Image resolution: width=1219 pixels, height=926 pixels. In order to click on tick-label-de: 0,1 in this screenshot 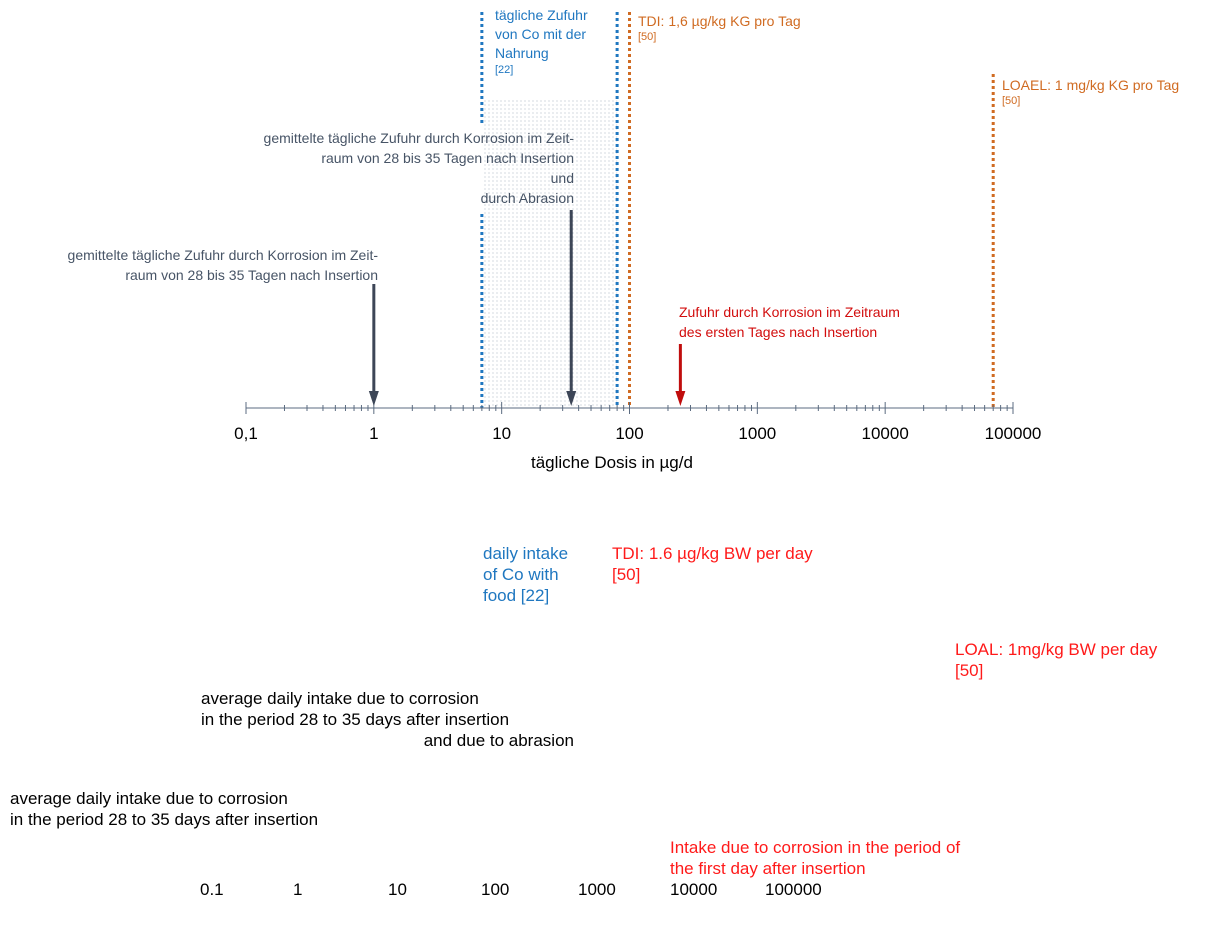, I will do `click(246, 433)`.